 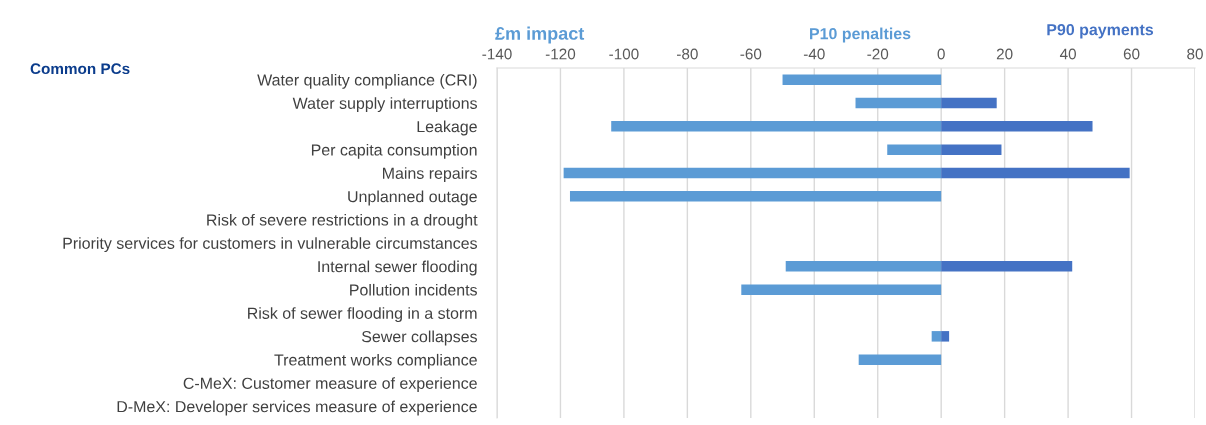 What do you see at coordinates (1131, 54) in the screenshot?
I see `x-tick-label: 60` at bounding box center [1131, 54].